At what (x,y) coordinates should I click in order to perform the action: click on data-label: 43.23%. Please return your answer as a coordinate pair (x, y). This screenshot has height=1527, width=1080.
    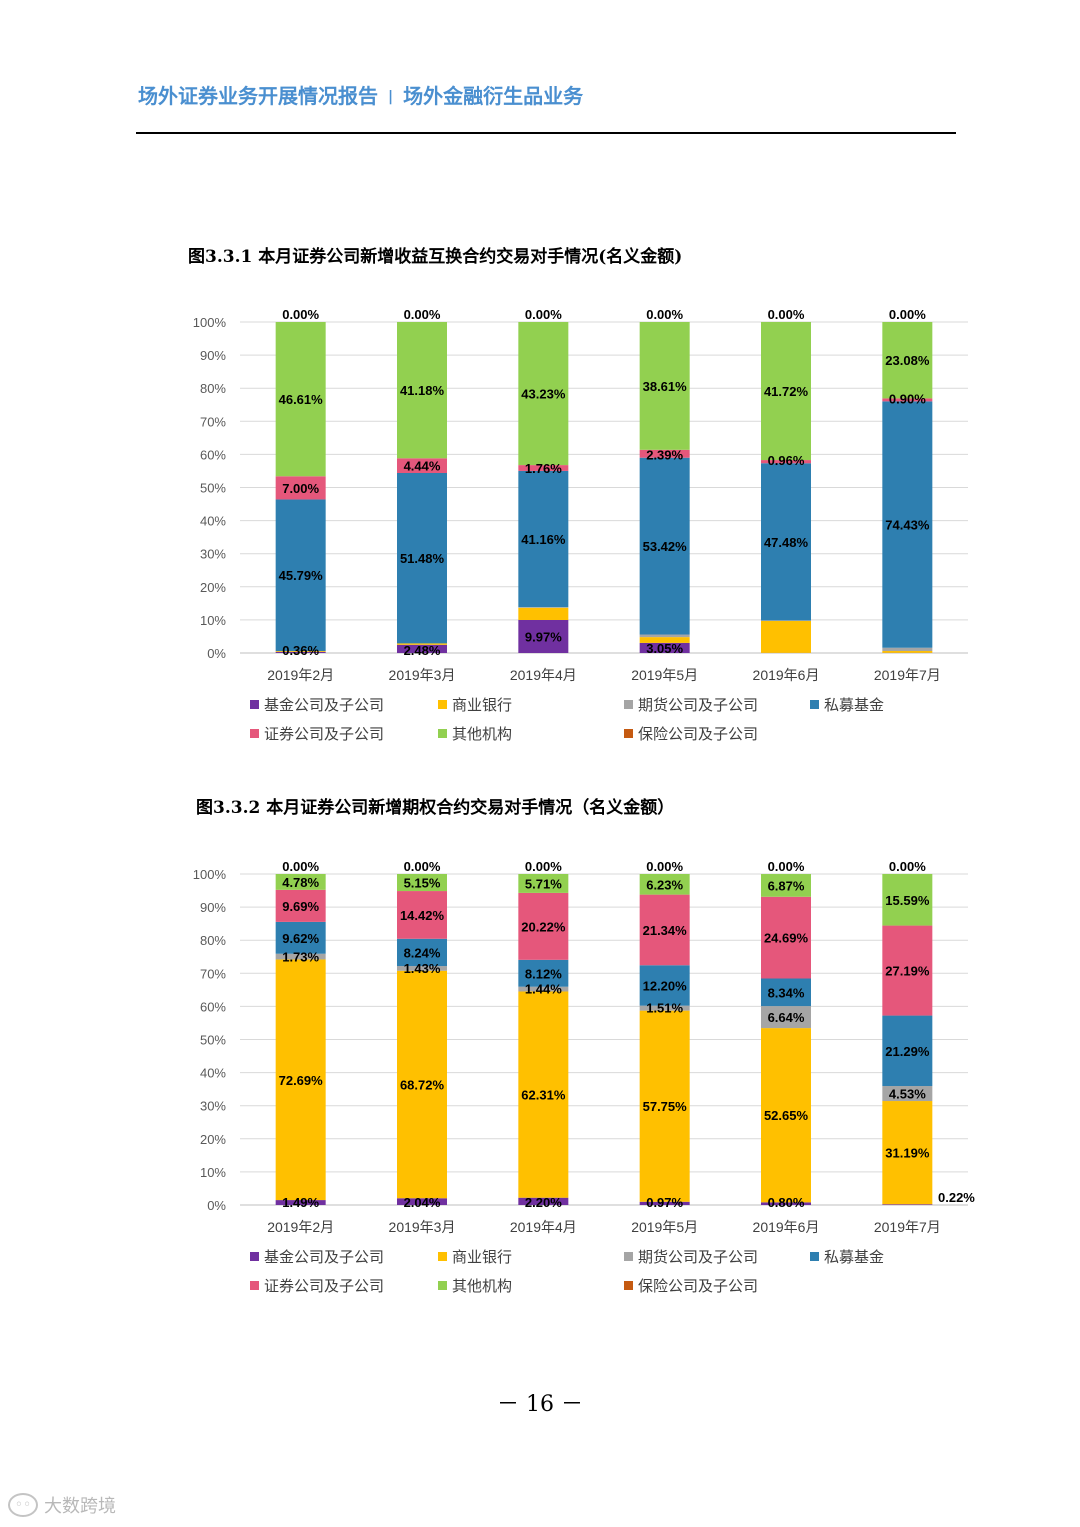
    Looking at the image, I should click on (543, 394).